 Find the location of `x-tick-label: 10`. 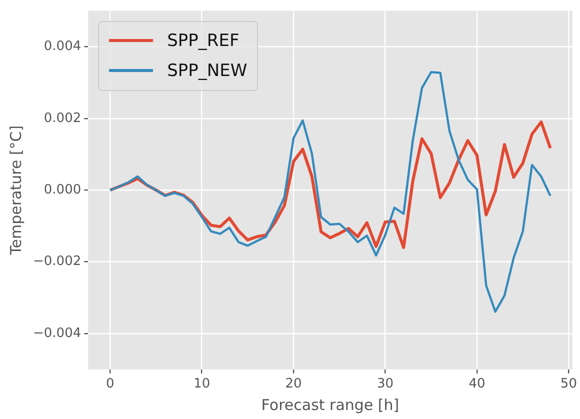

x-tick-label: 10 is located at coordinates (202, 384).